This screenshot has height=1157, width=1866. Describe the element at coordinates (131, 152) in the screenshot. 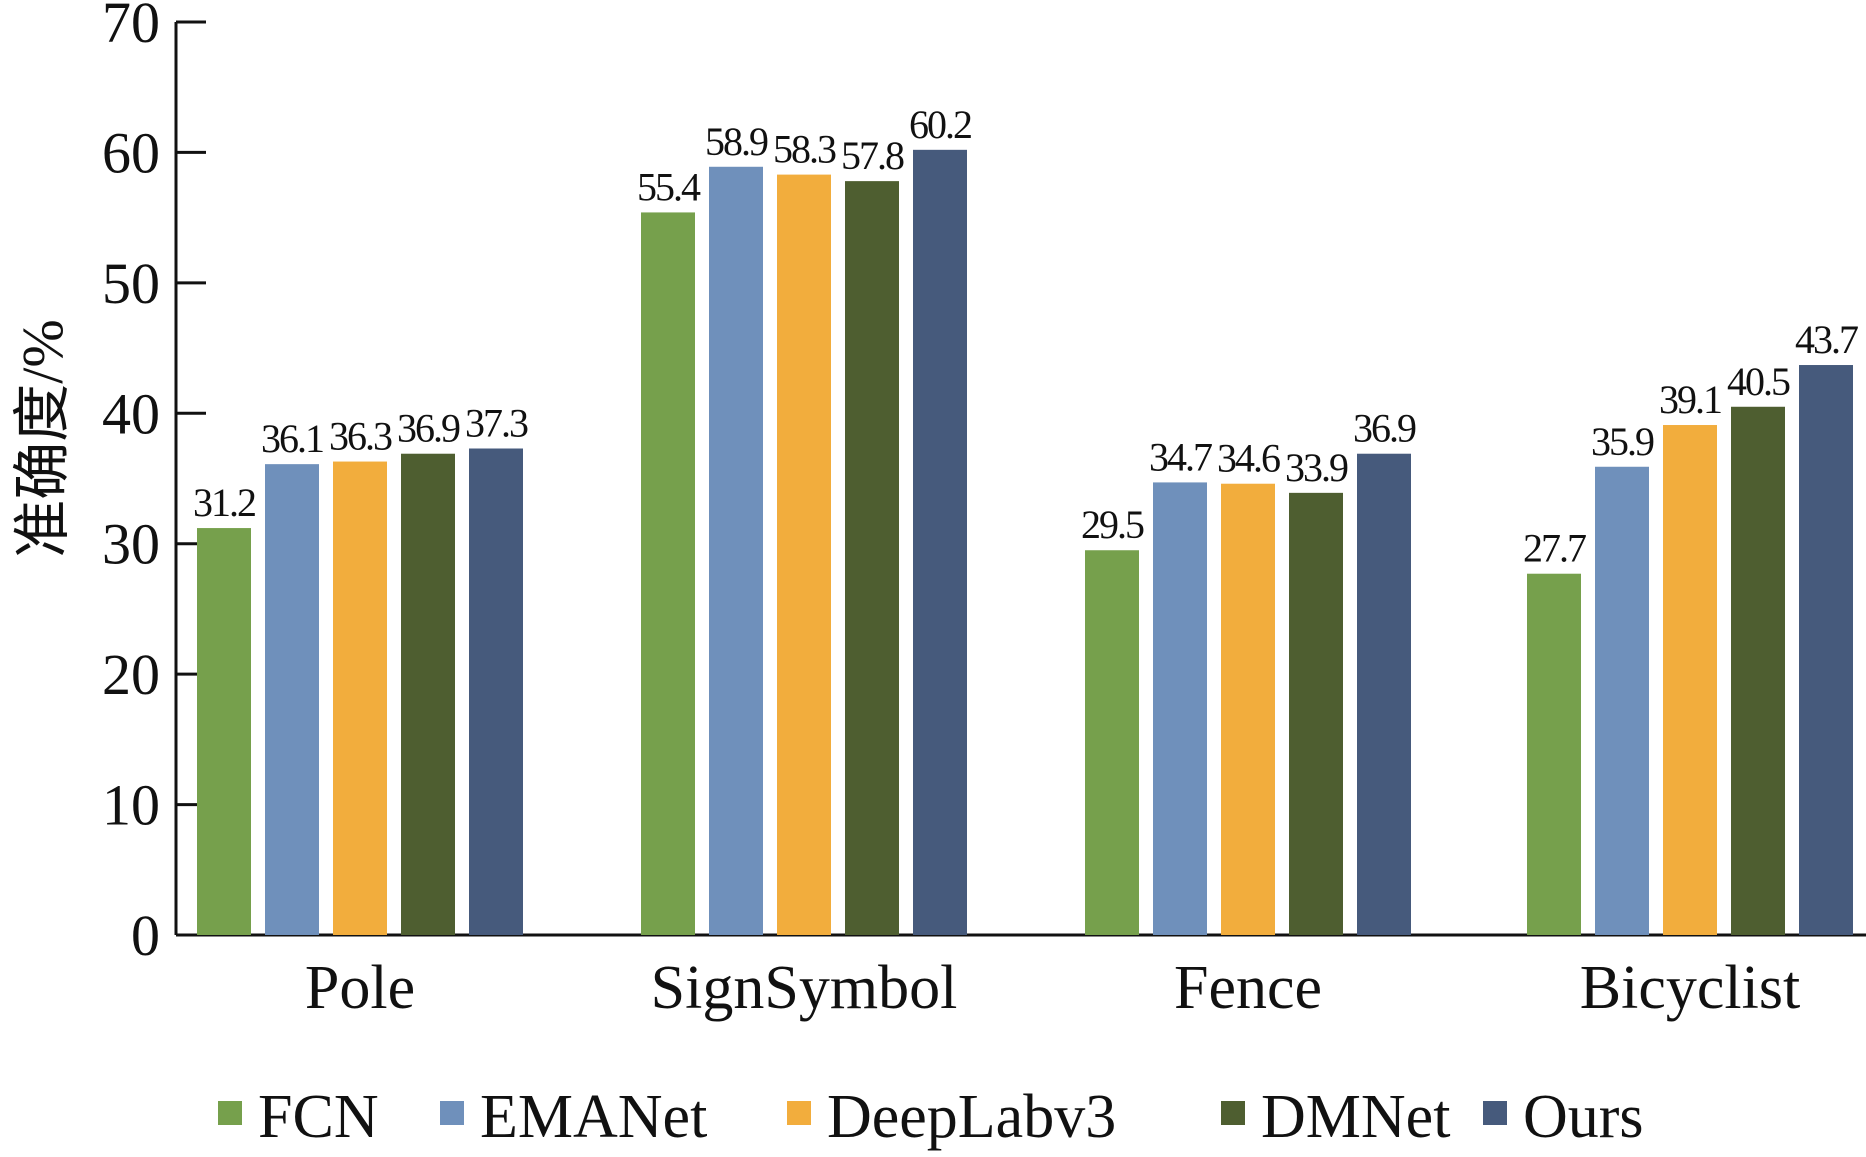

I see `y-tick-label: 60` at that location.